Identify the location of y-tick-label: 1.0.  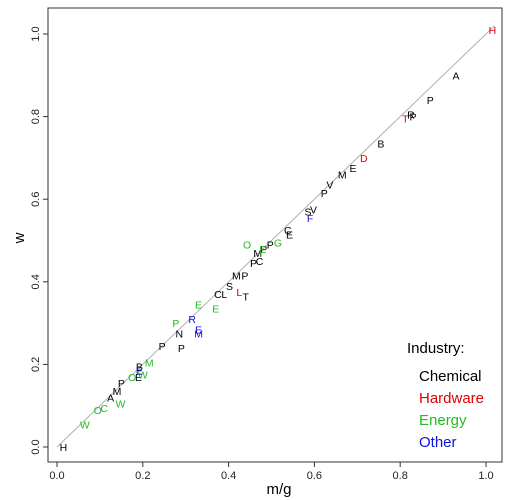
(36, 33).